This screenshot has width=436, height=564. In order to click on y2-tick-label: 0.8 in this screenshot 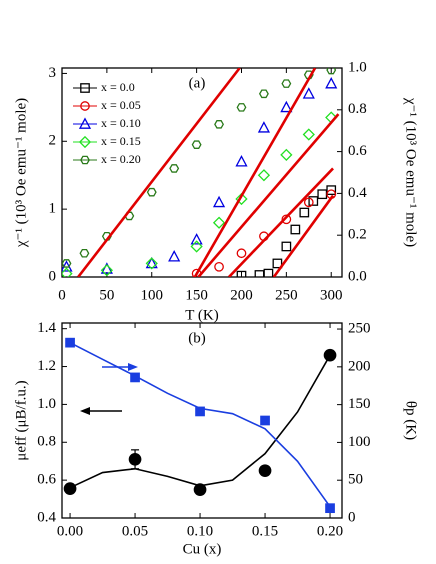, I will do `click(357, 109)`.